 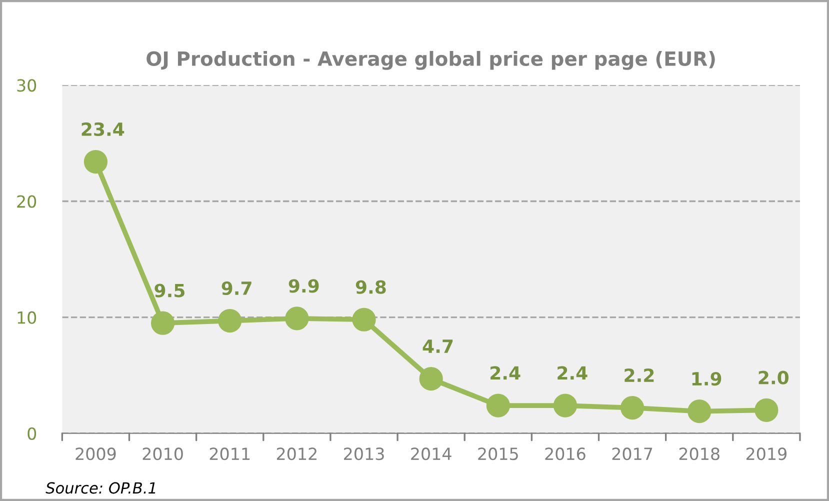 I want to click on x-tick-label: 2018, so click(x=699, y=454).